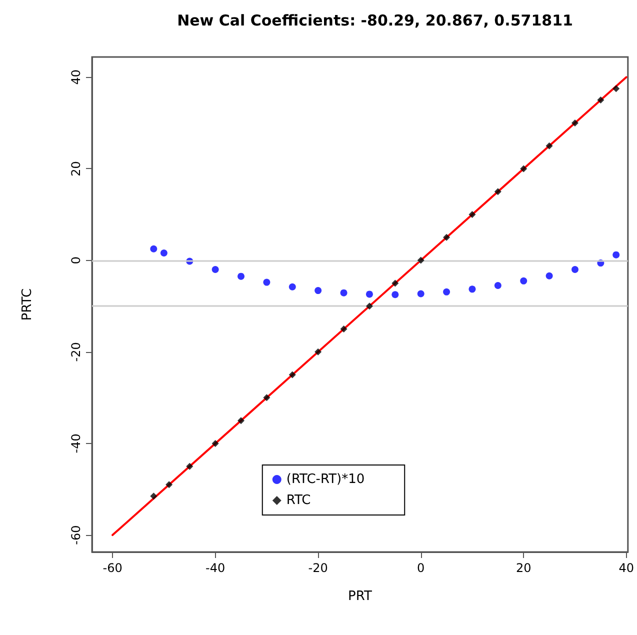  I want to click on x-tick-label: -60, so click(112, 568).